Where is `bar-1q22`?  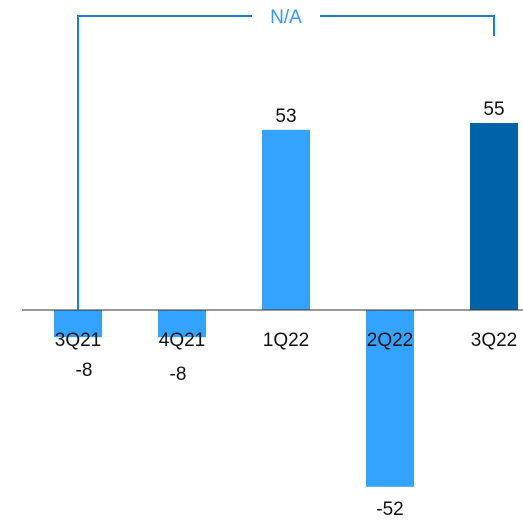 bar-1q22 is located at coordinates (286, 219).